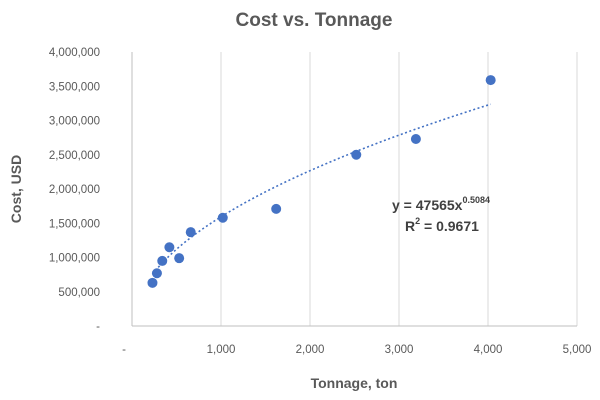  What do you see at coordinates (74, 87) in the screenshot?
I see `y-tick-label: 3,500,000` at bounding box center [74, 87].